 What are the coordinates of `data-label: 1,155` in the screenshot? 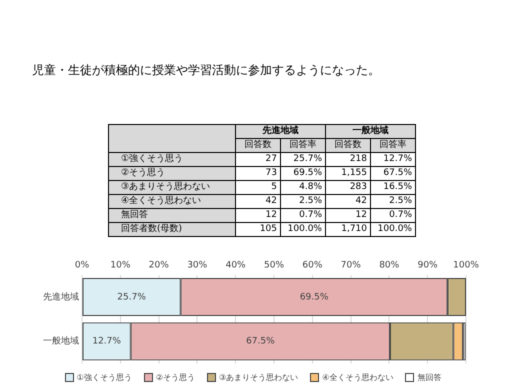 It's located at (348, 173).